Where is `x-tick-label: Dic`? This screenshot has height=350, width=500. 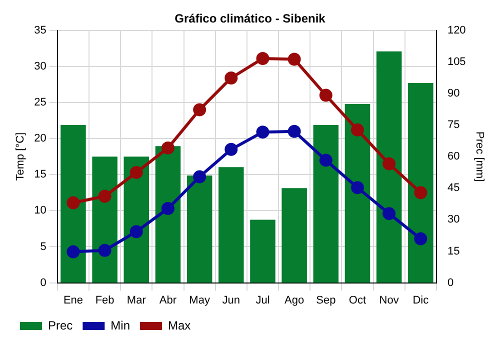
x-tick-label: Dic is located at coordinates (421, 300).